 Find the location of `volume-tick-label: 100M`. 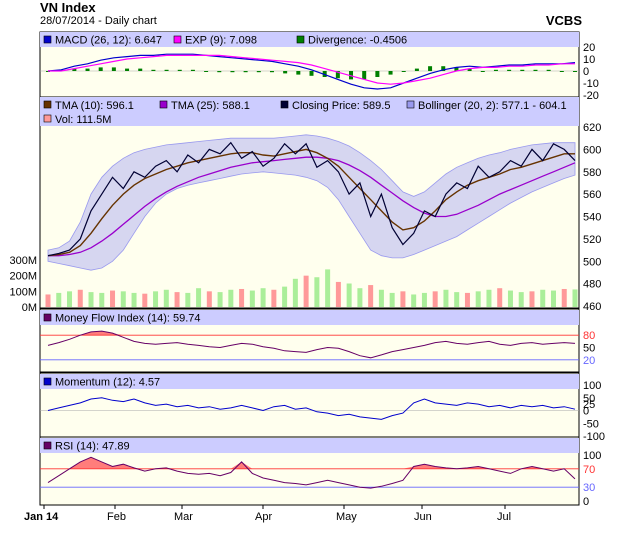

volume-tick-label: 100M is located at coordinates (23, 292).